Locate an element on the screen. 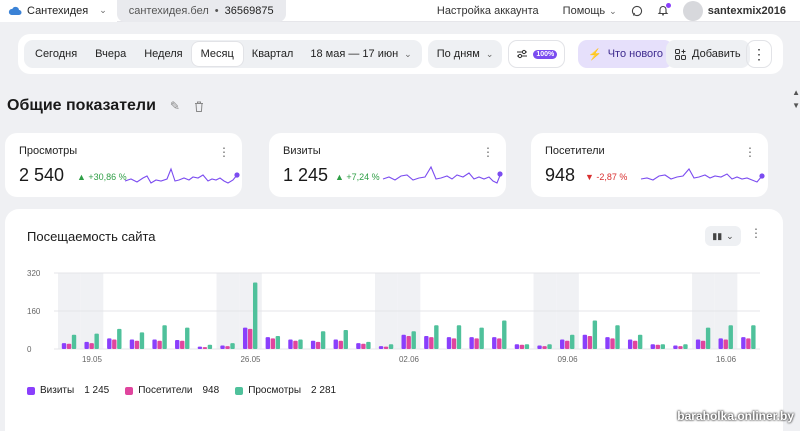 The height and width of the screenshot is (431, 800). metric-card-views: Просмотры 2 540 ▲ +30,86 % ⋮ is located at coordinates (123, 165).